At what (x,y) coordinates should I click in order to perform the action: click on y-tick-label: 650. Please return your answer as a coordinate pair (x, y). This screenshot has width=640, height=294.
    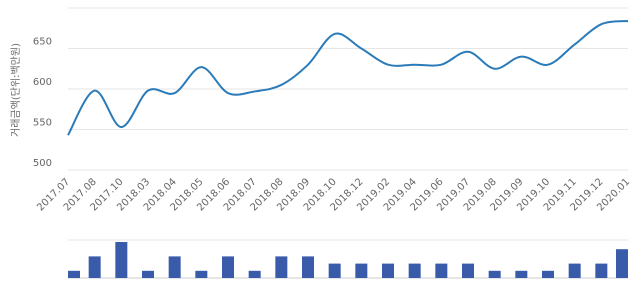
    Looking at the image, I should click on (42, 42).